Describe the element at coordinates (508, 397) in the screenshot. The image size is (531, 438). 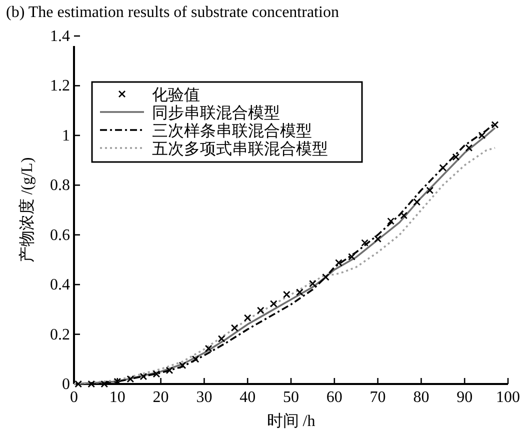
I see `x-tick-label: 100` at that location.